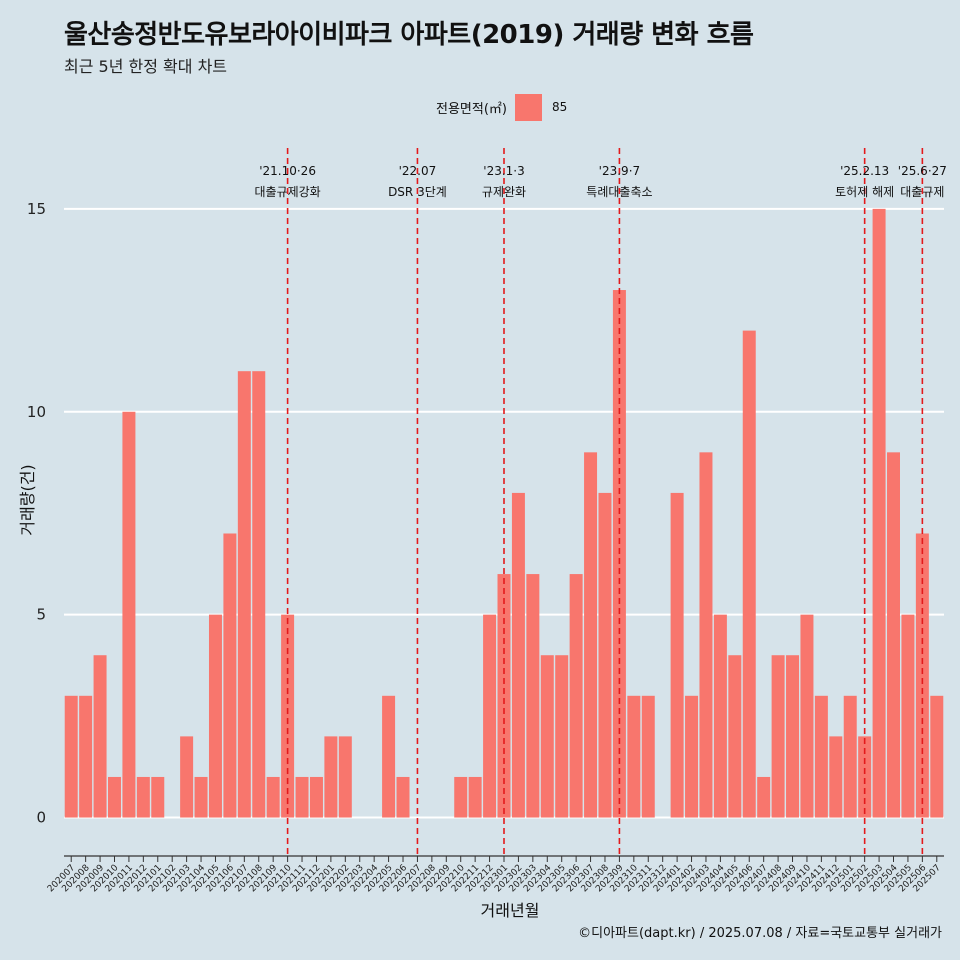  Describe the element at coordinates (471, 109) in the screenshot. I see `legend-title: 전용면적(㎡)` at that location.